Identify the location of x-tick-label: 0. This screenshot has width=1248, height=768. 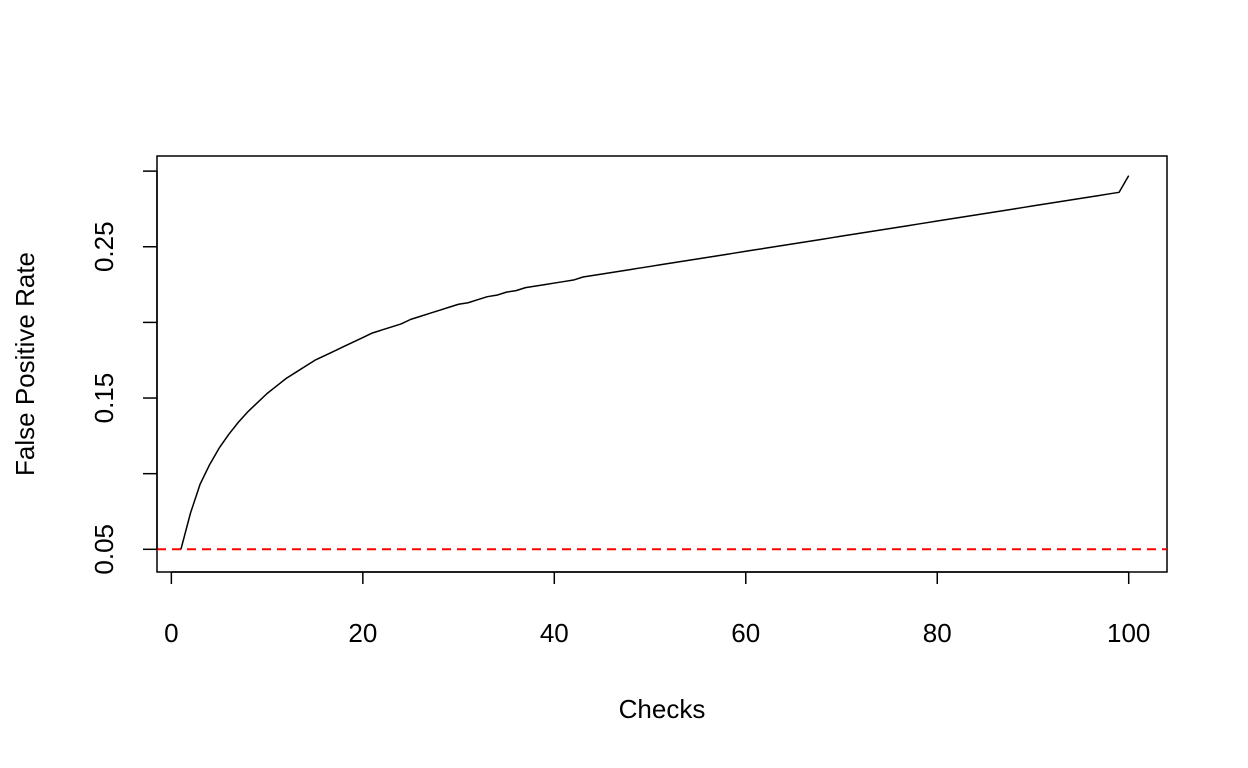
(171, 633).